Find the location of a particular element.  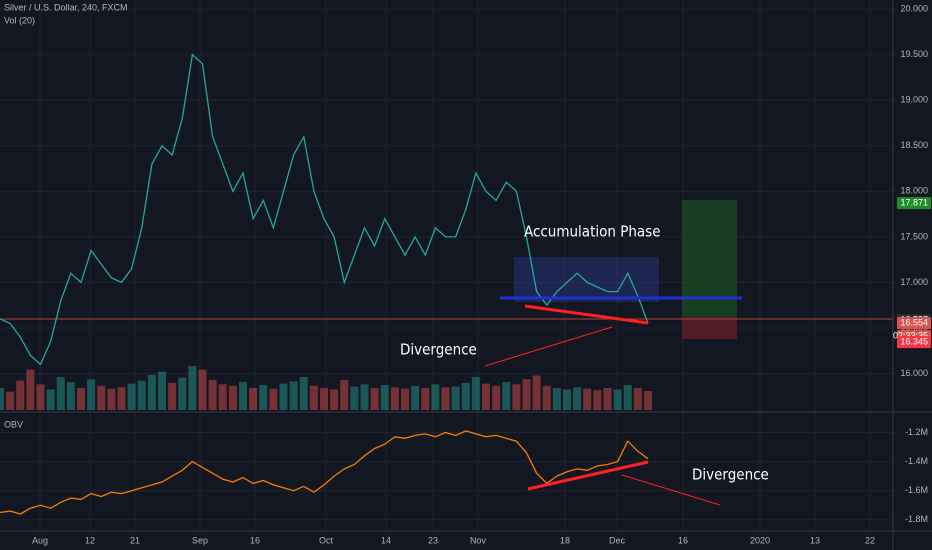

x-tick-label: 18 is located at coordinates (565, 540).